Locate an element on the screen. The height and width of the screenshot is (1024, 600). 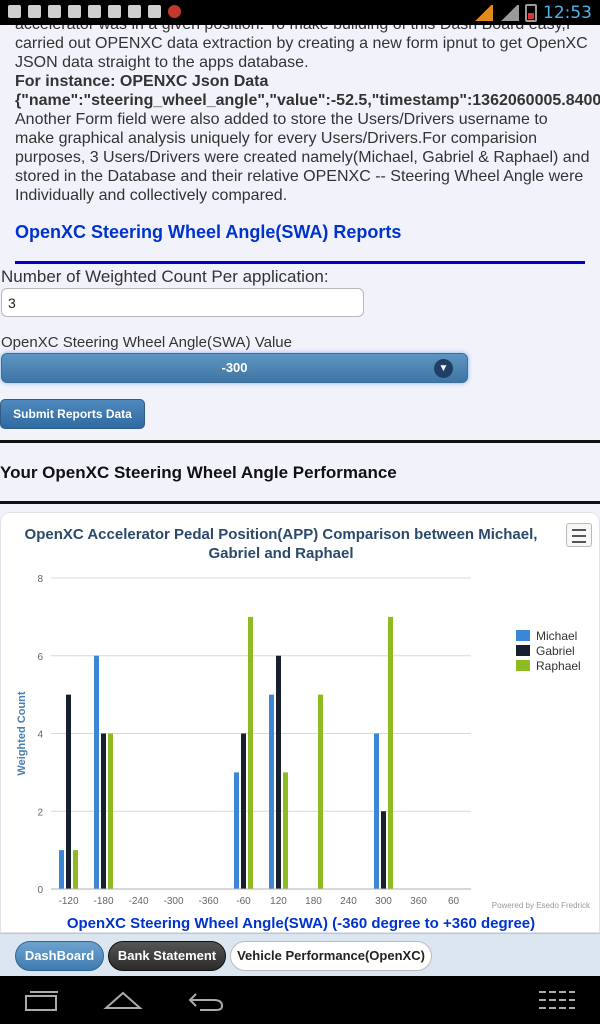
bar-michael--180 is located at coordinates (96, 772).